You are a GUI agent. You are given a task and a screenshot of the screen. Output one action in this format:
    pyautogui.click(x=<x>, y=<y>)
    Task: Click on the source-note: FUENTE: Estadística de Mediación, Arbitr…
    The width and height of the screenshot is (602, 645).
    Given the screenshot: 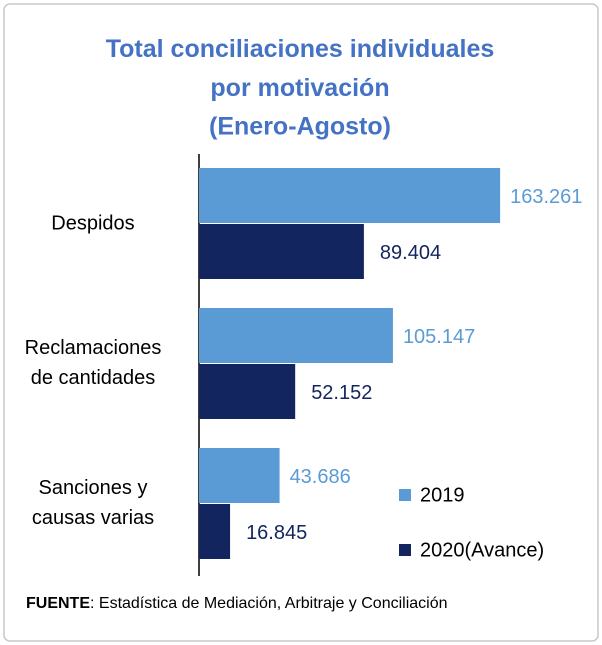 What is the action you would take?
    pyautogui.click(x=237, y=603)
    